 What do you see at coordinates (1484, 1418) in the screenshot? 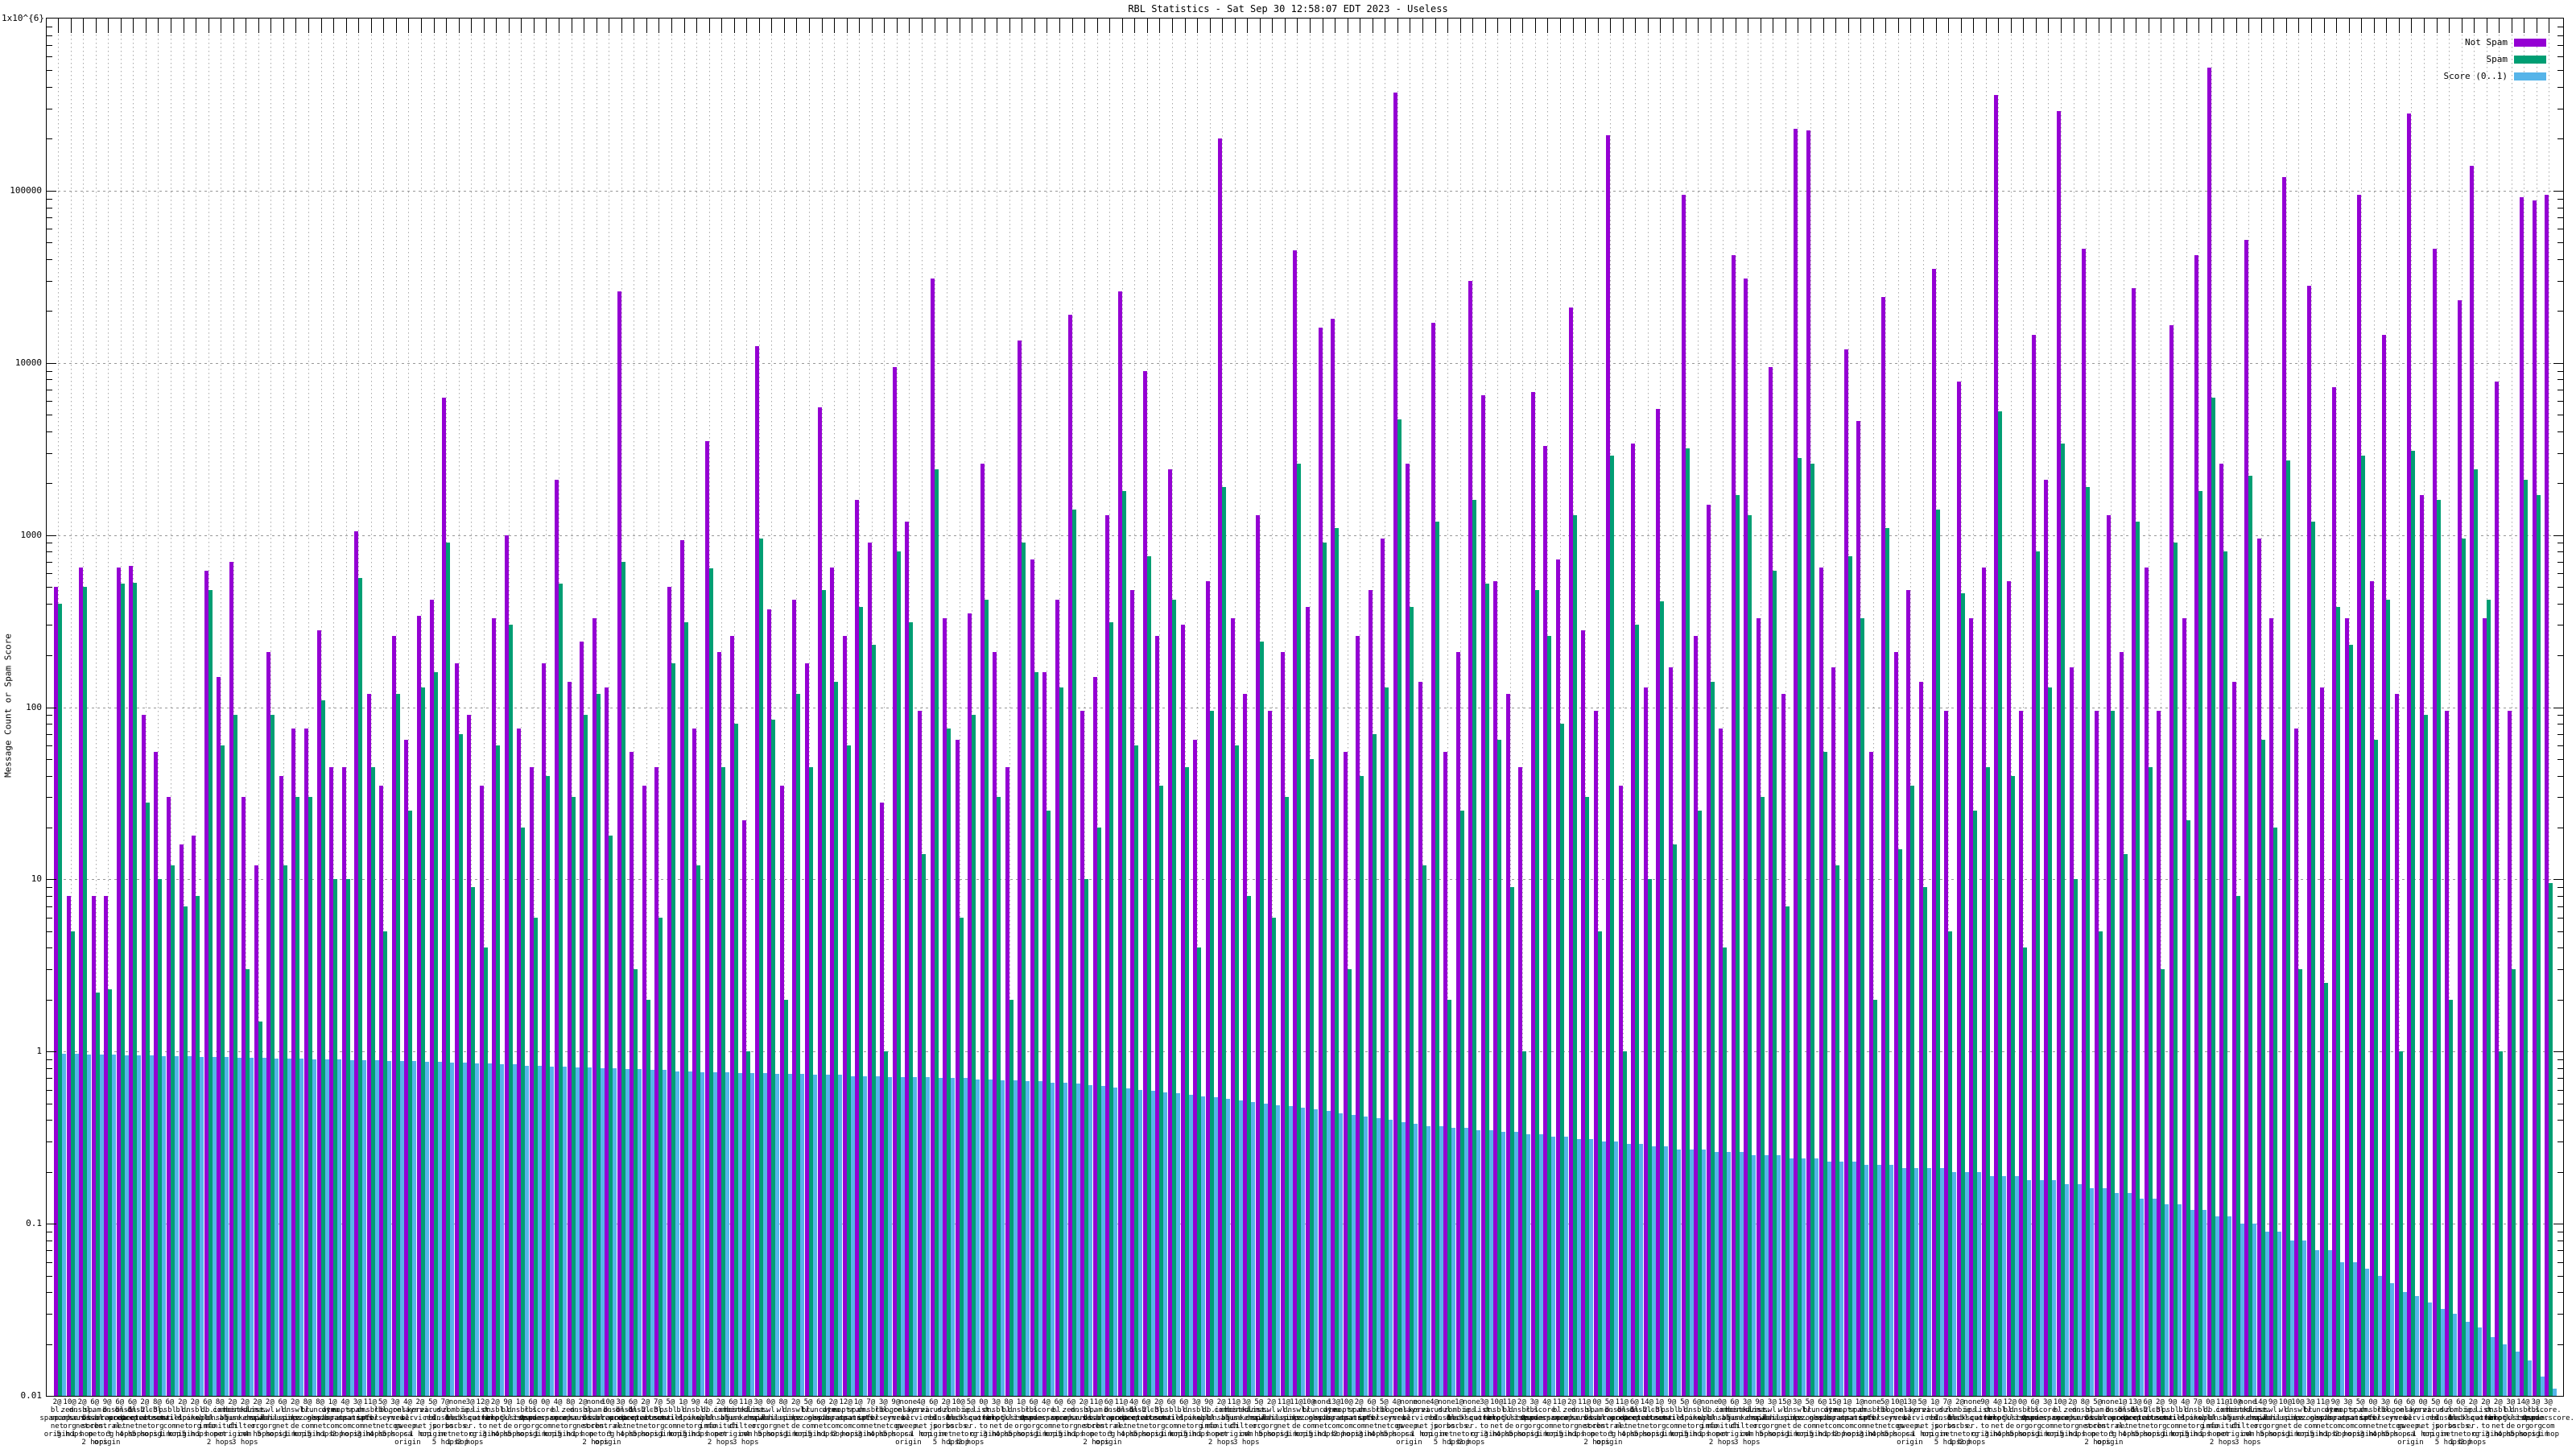
I see `x-tick-label: 3@ list. quorum. to origin` at bounding box center [1484, 1418].